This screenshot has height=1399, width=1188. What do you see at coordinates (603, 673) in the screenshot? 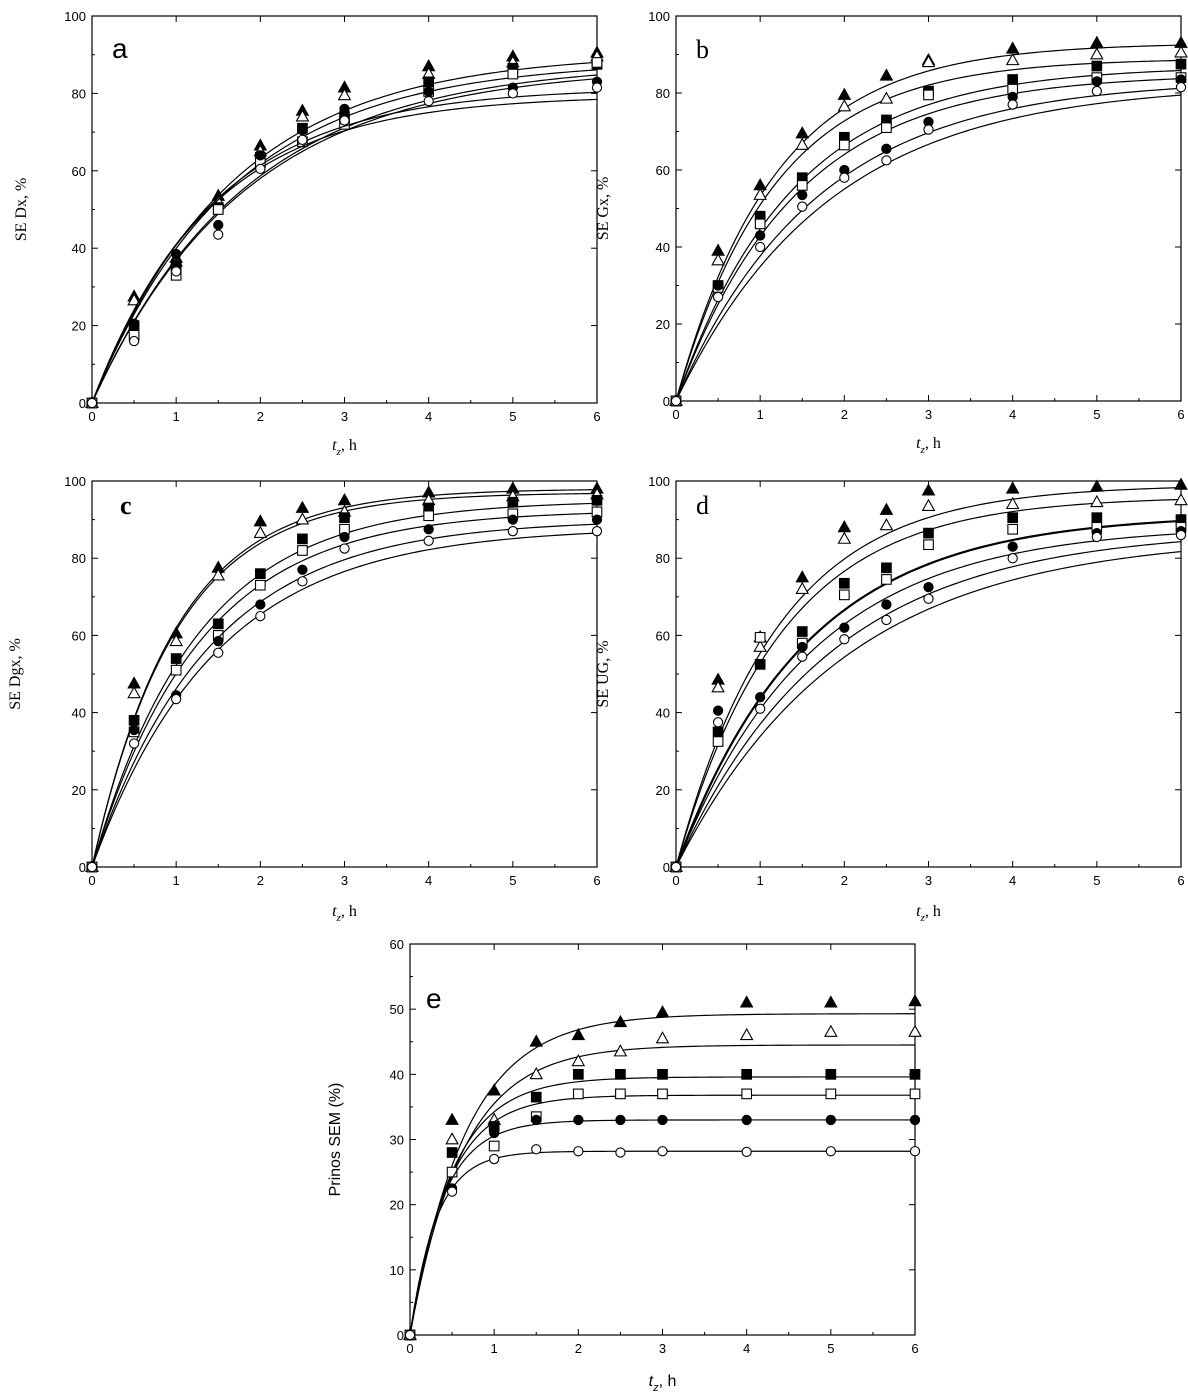
I see `y-axis-title: SE UG, %` at bounding box center [603, 673].